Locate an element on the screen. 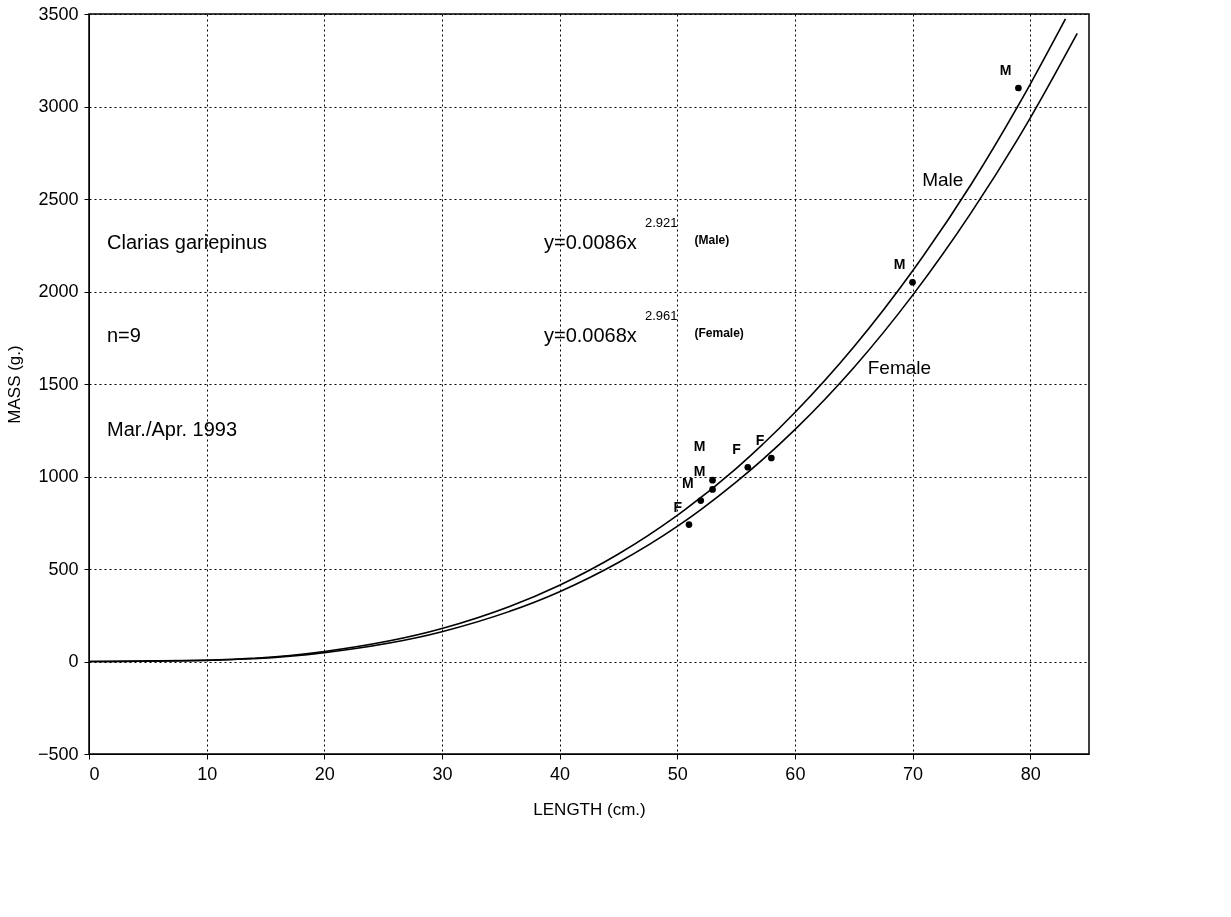 The height and width of the screenshot is (917, 1231). x-tick-label: 30 is located at coordinates (442, 773).